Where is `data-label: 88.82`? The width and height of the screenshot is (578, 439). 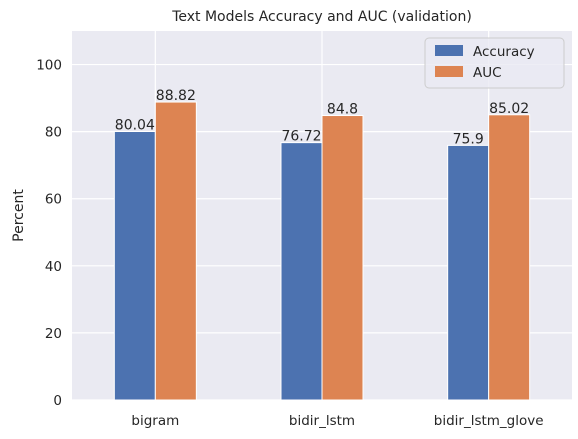
data-label: 88.82 is located at coordinates (176, 96).